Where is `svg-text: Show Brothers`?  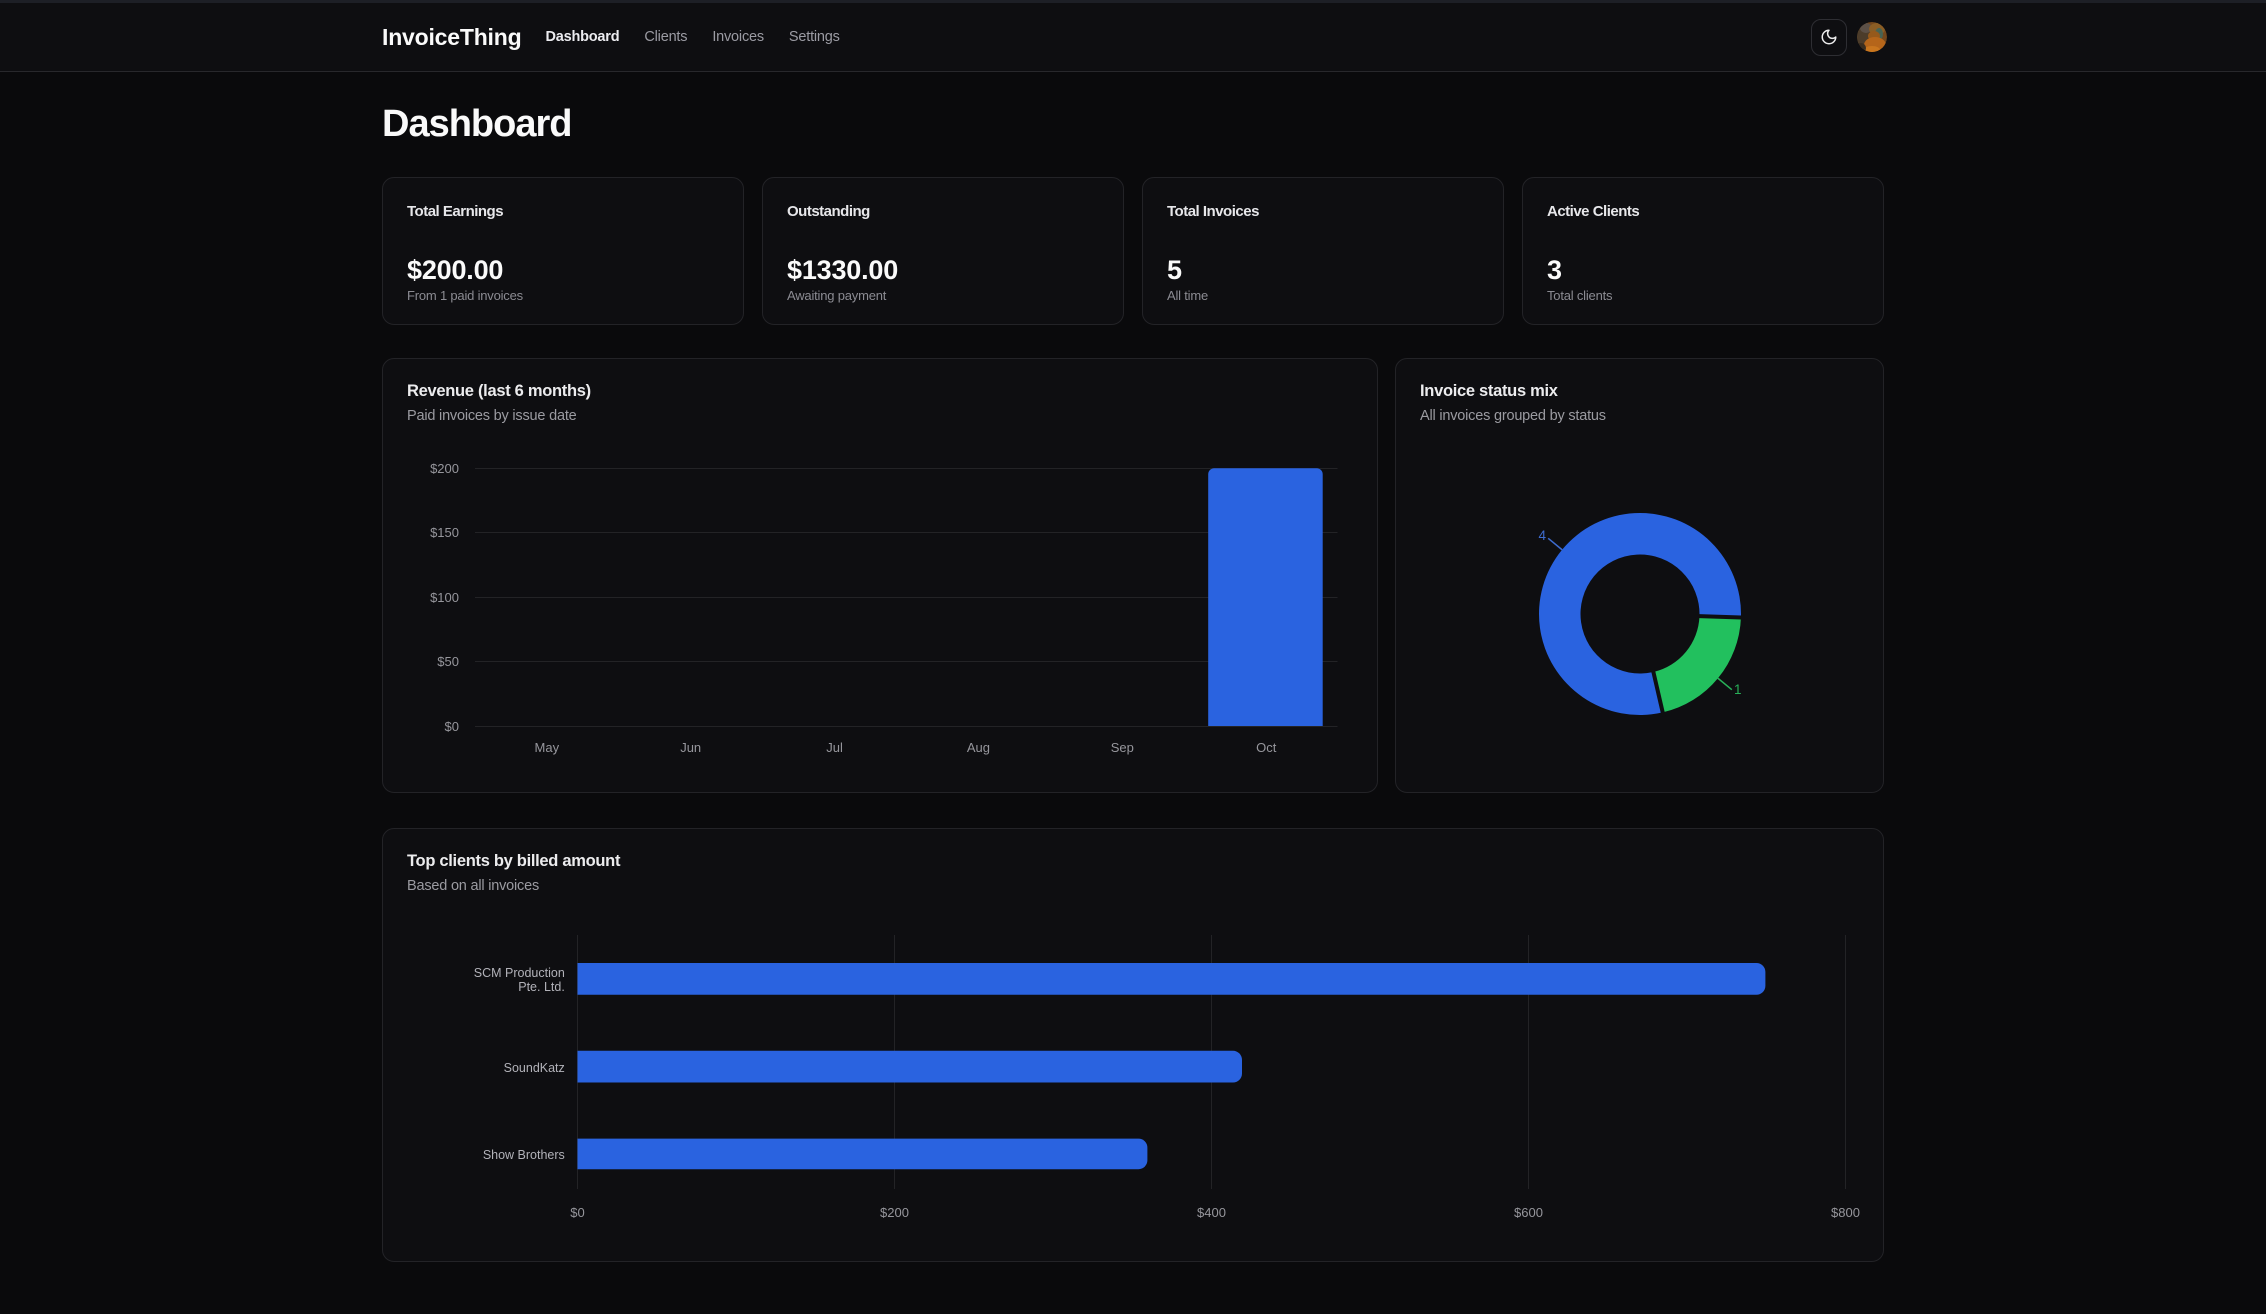 svg-text: Show Brothers is located at coordinates (524, 1155).